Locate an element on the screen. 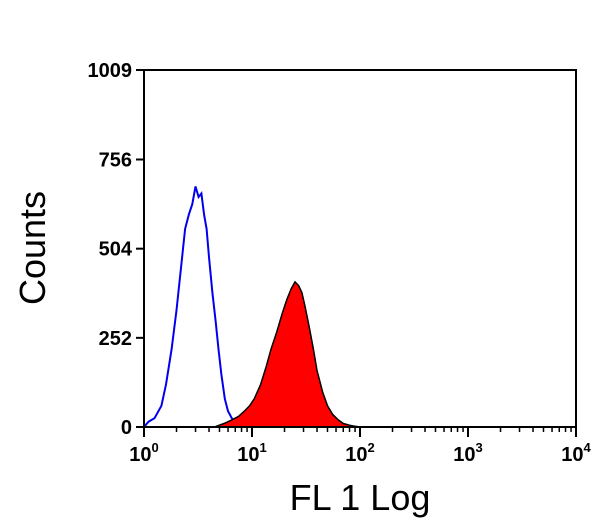  x-axis-title: FL 1 Log is located at coordinates (360, 497).